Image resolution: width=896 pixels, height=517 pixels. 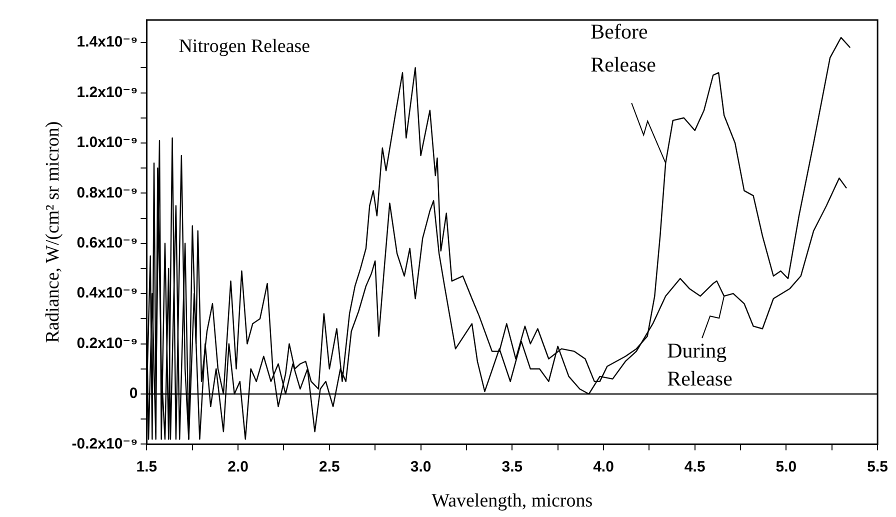 What do you see at coordinates (877, 467) in the screenshot?
I see `x-tick-label: 5.5` at bounding box center [877, 467].